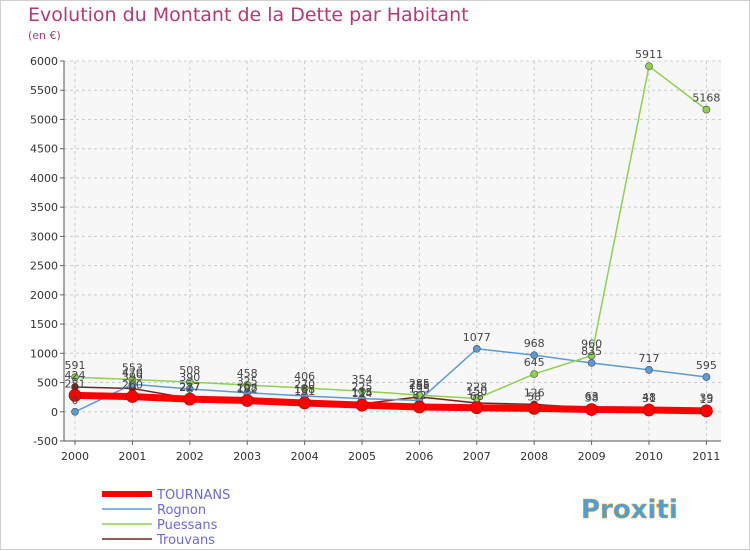  I want to click on data-label: 58, so click(534, 396).